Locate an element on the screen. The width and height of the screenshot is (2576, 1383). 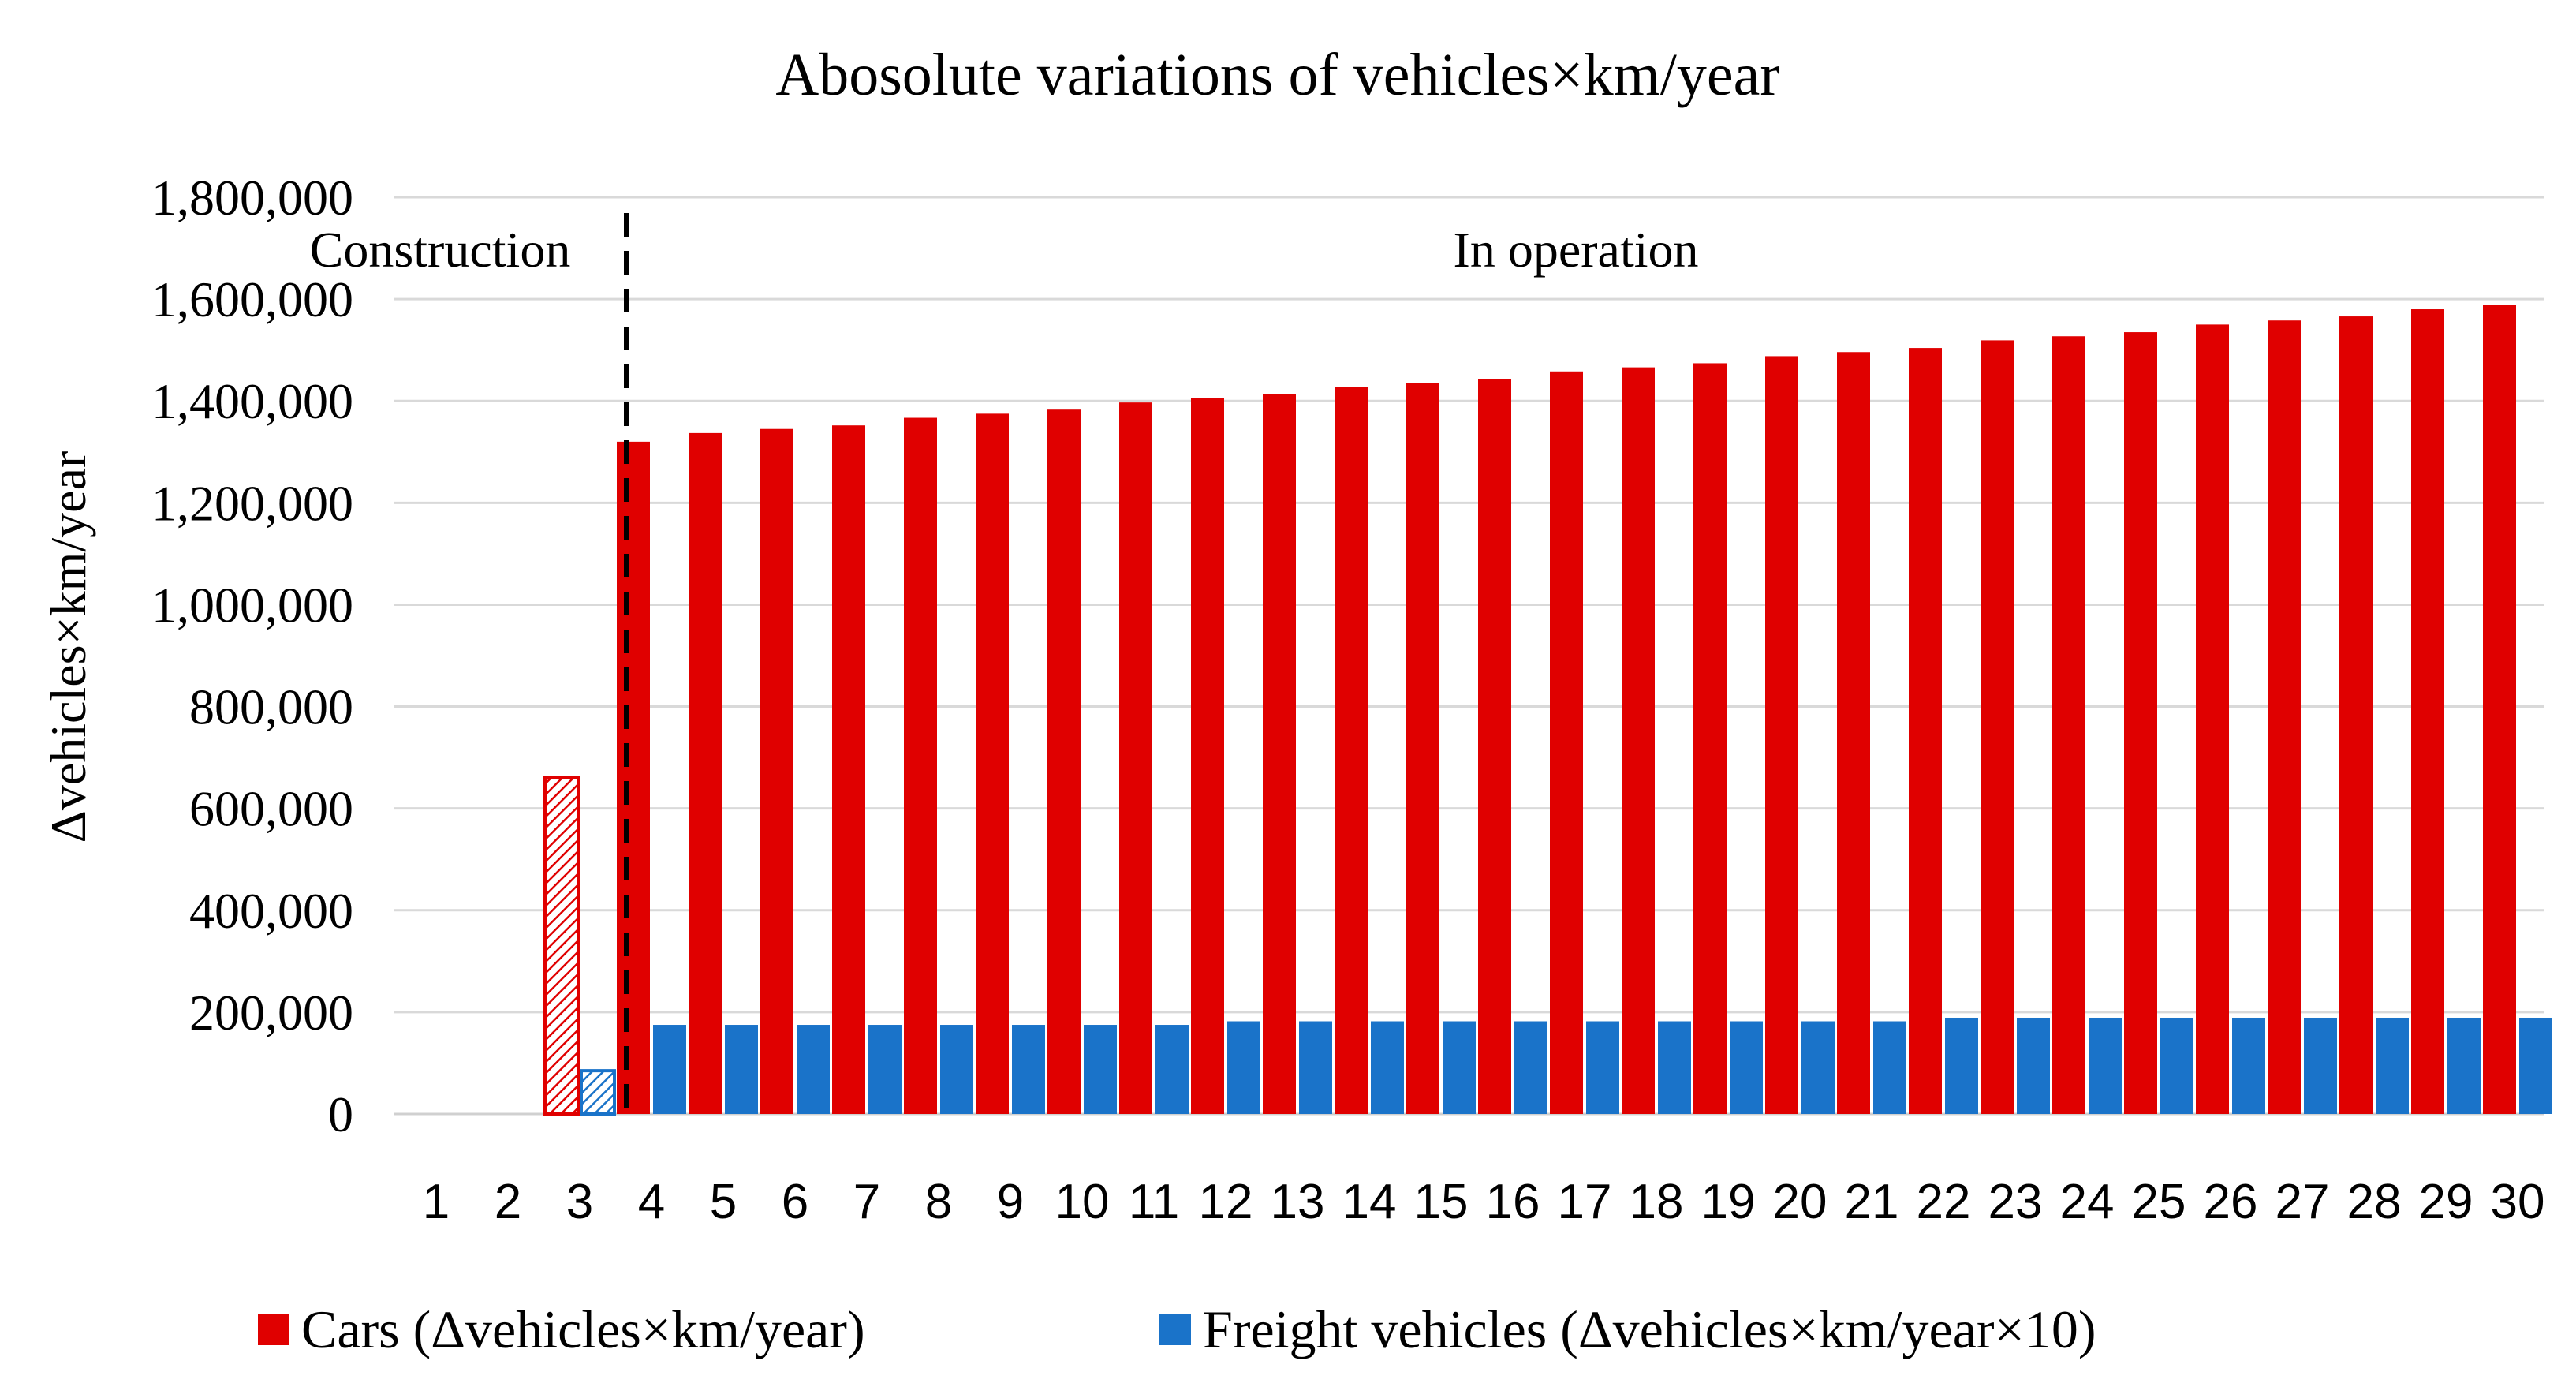
x-tick-label: 7 is located at coordinates (866, 1202).